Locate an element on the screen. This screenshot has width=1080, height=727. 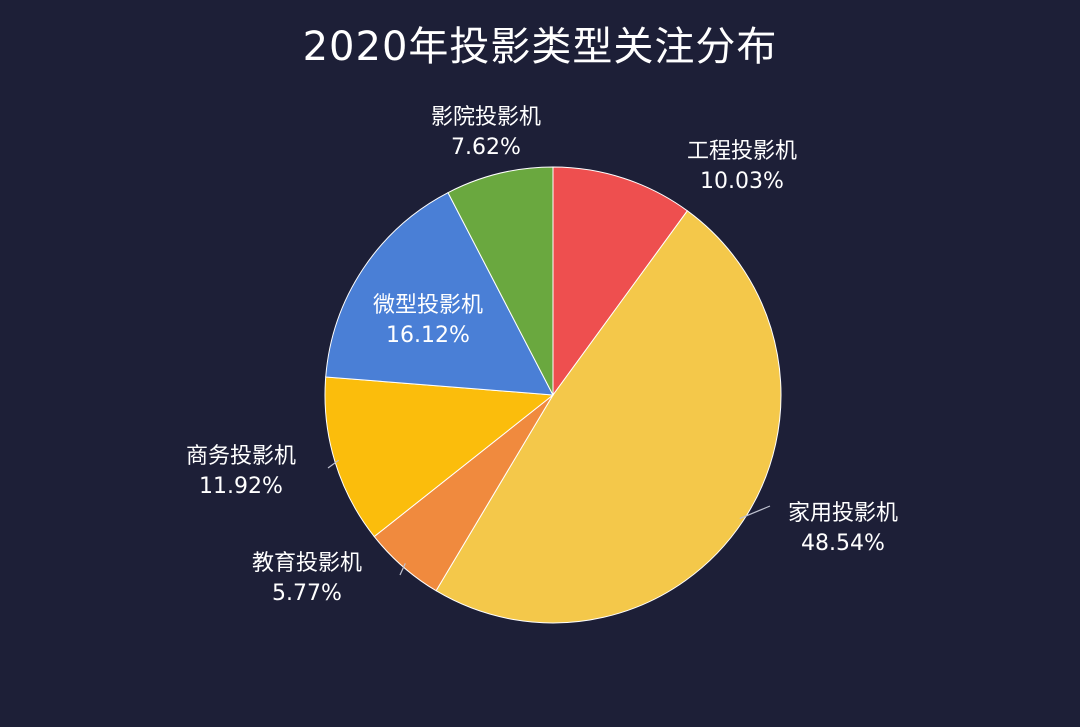
slice-label-4: 商务投影机 is located at coordinates (241, 456).